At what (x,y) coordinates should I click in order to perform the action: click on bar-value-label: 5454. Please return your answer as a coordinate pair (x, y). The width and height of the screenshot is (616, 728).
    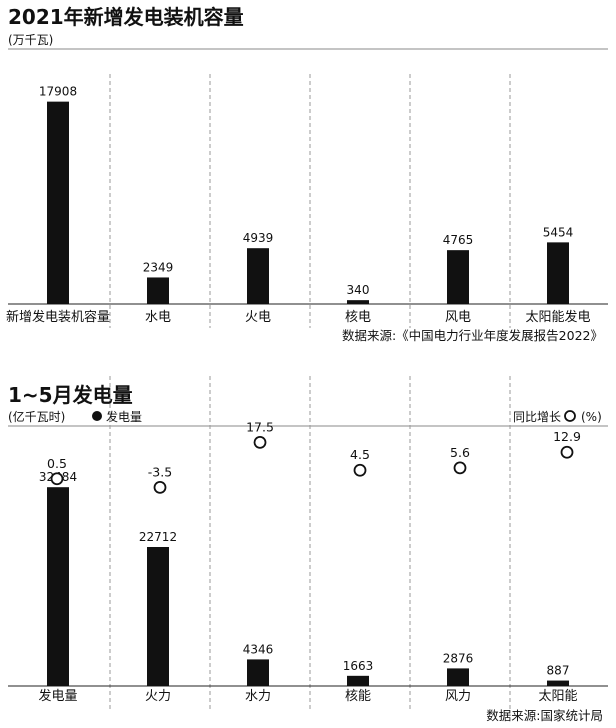
    Looking at the image, I should click on (558, 232).